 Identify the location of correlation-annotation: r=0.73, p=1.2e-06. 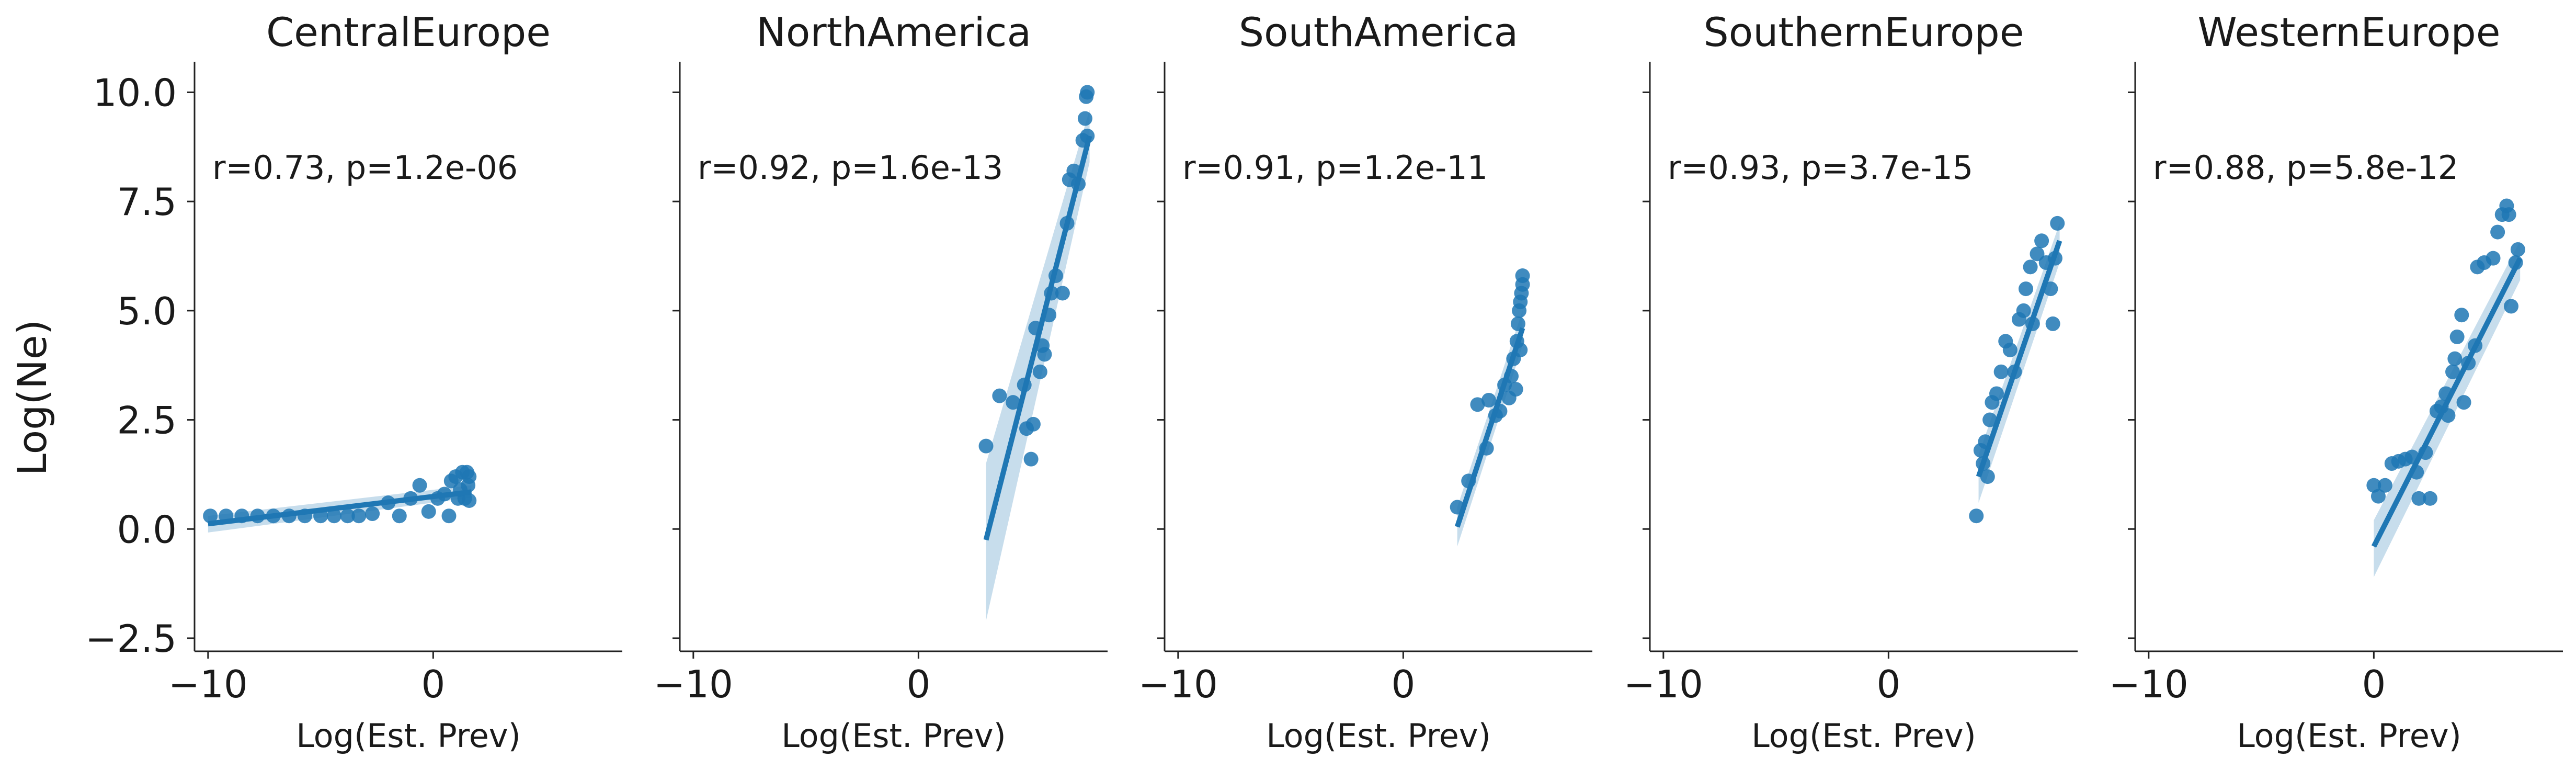
(365, 168).